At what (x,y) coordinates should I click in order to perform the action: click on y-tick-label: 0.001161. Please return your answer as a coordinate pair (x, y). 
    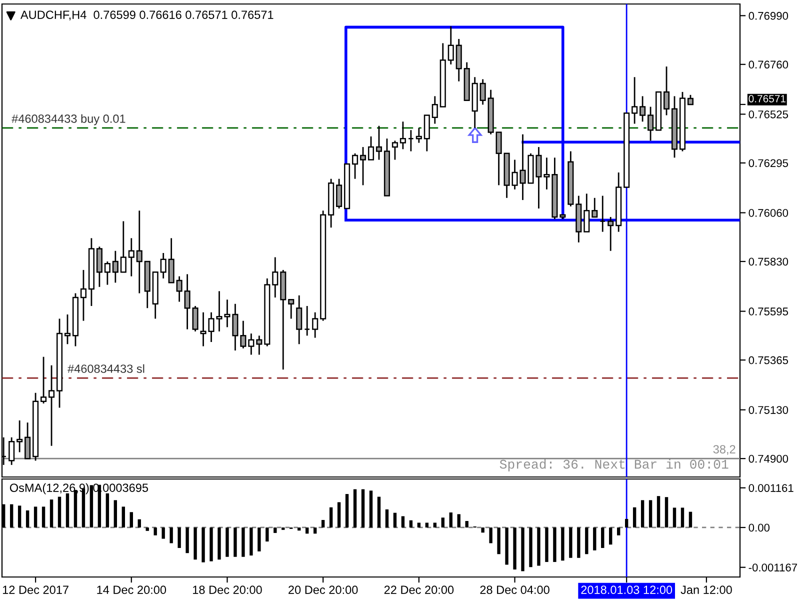
    Looking at the image, I should click on (771, 488).